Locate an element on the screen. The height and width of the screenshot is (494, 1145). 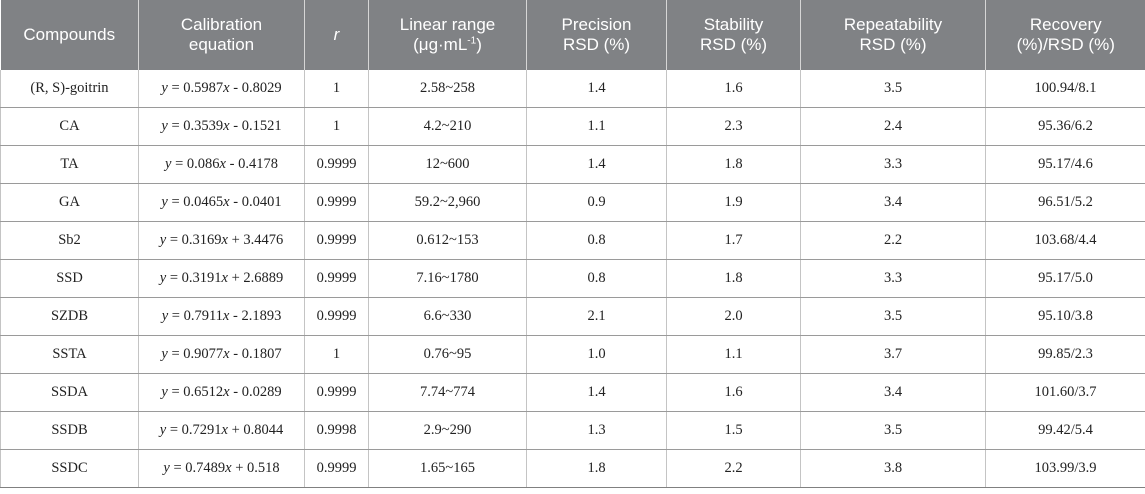
cell-precision: 1.3 is located at coordinates (596, 430).